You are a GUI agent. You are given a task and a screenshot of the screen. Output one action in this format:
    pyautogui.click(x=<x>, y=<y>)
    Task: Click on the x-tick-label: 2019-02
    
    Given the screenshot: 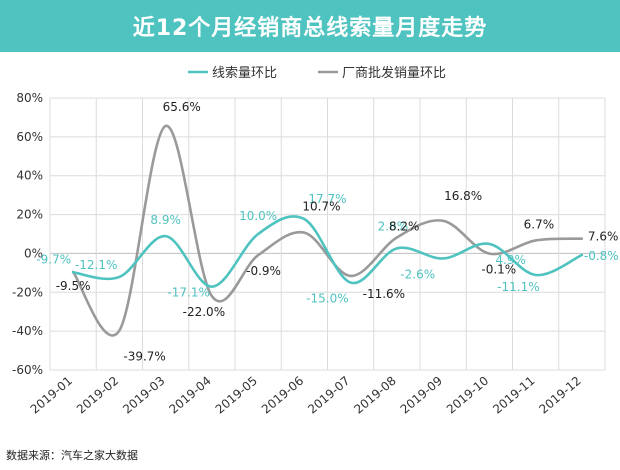 What is the action you would take?
    pyautogui.click(x=97, y=395)
    